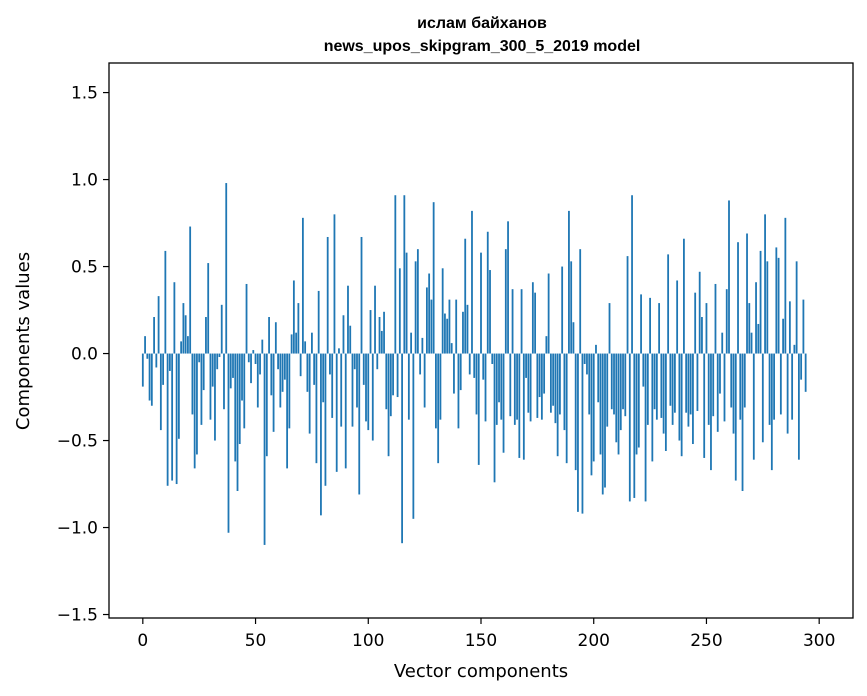 The image size is (867, 696). I want to click on y-tick-label: −1.0, so click(77, 529).